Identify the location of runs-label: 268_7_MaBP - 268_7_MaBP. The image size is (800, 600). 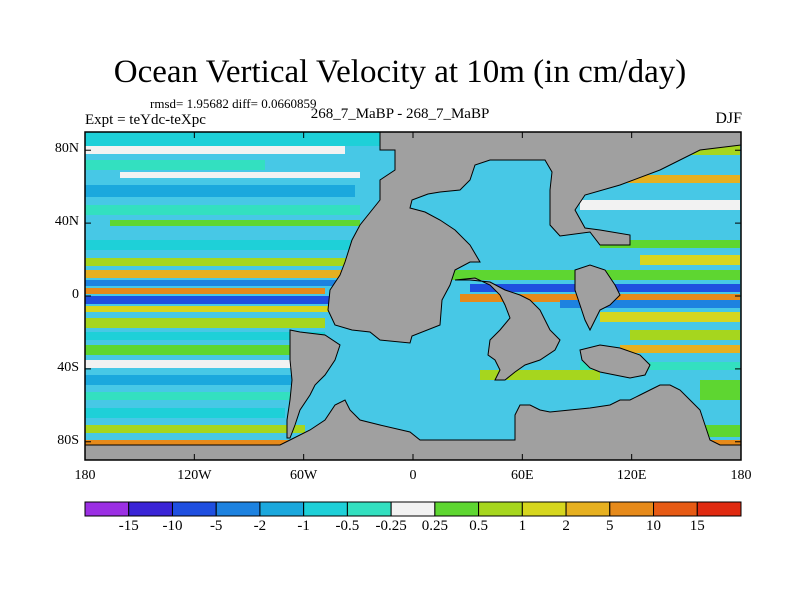
(400, 114).